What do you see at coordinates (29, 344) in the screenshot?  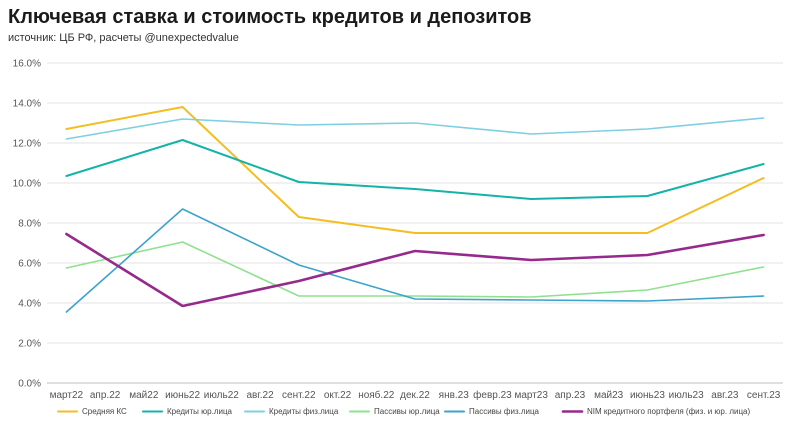 I see `y-tick-label: 2.0%` at bounding box center [29, 344].